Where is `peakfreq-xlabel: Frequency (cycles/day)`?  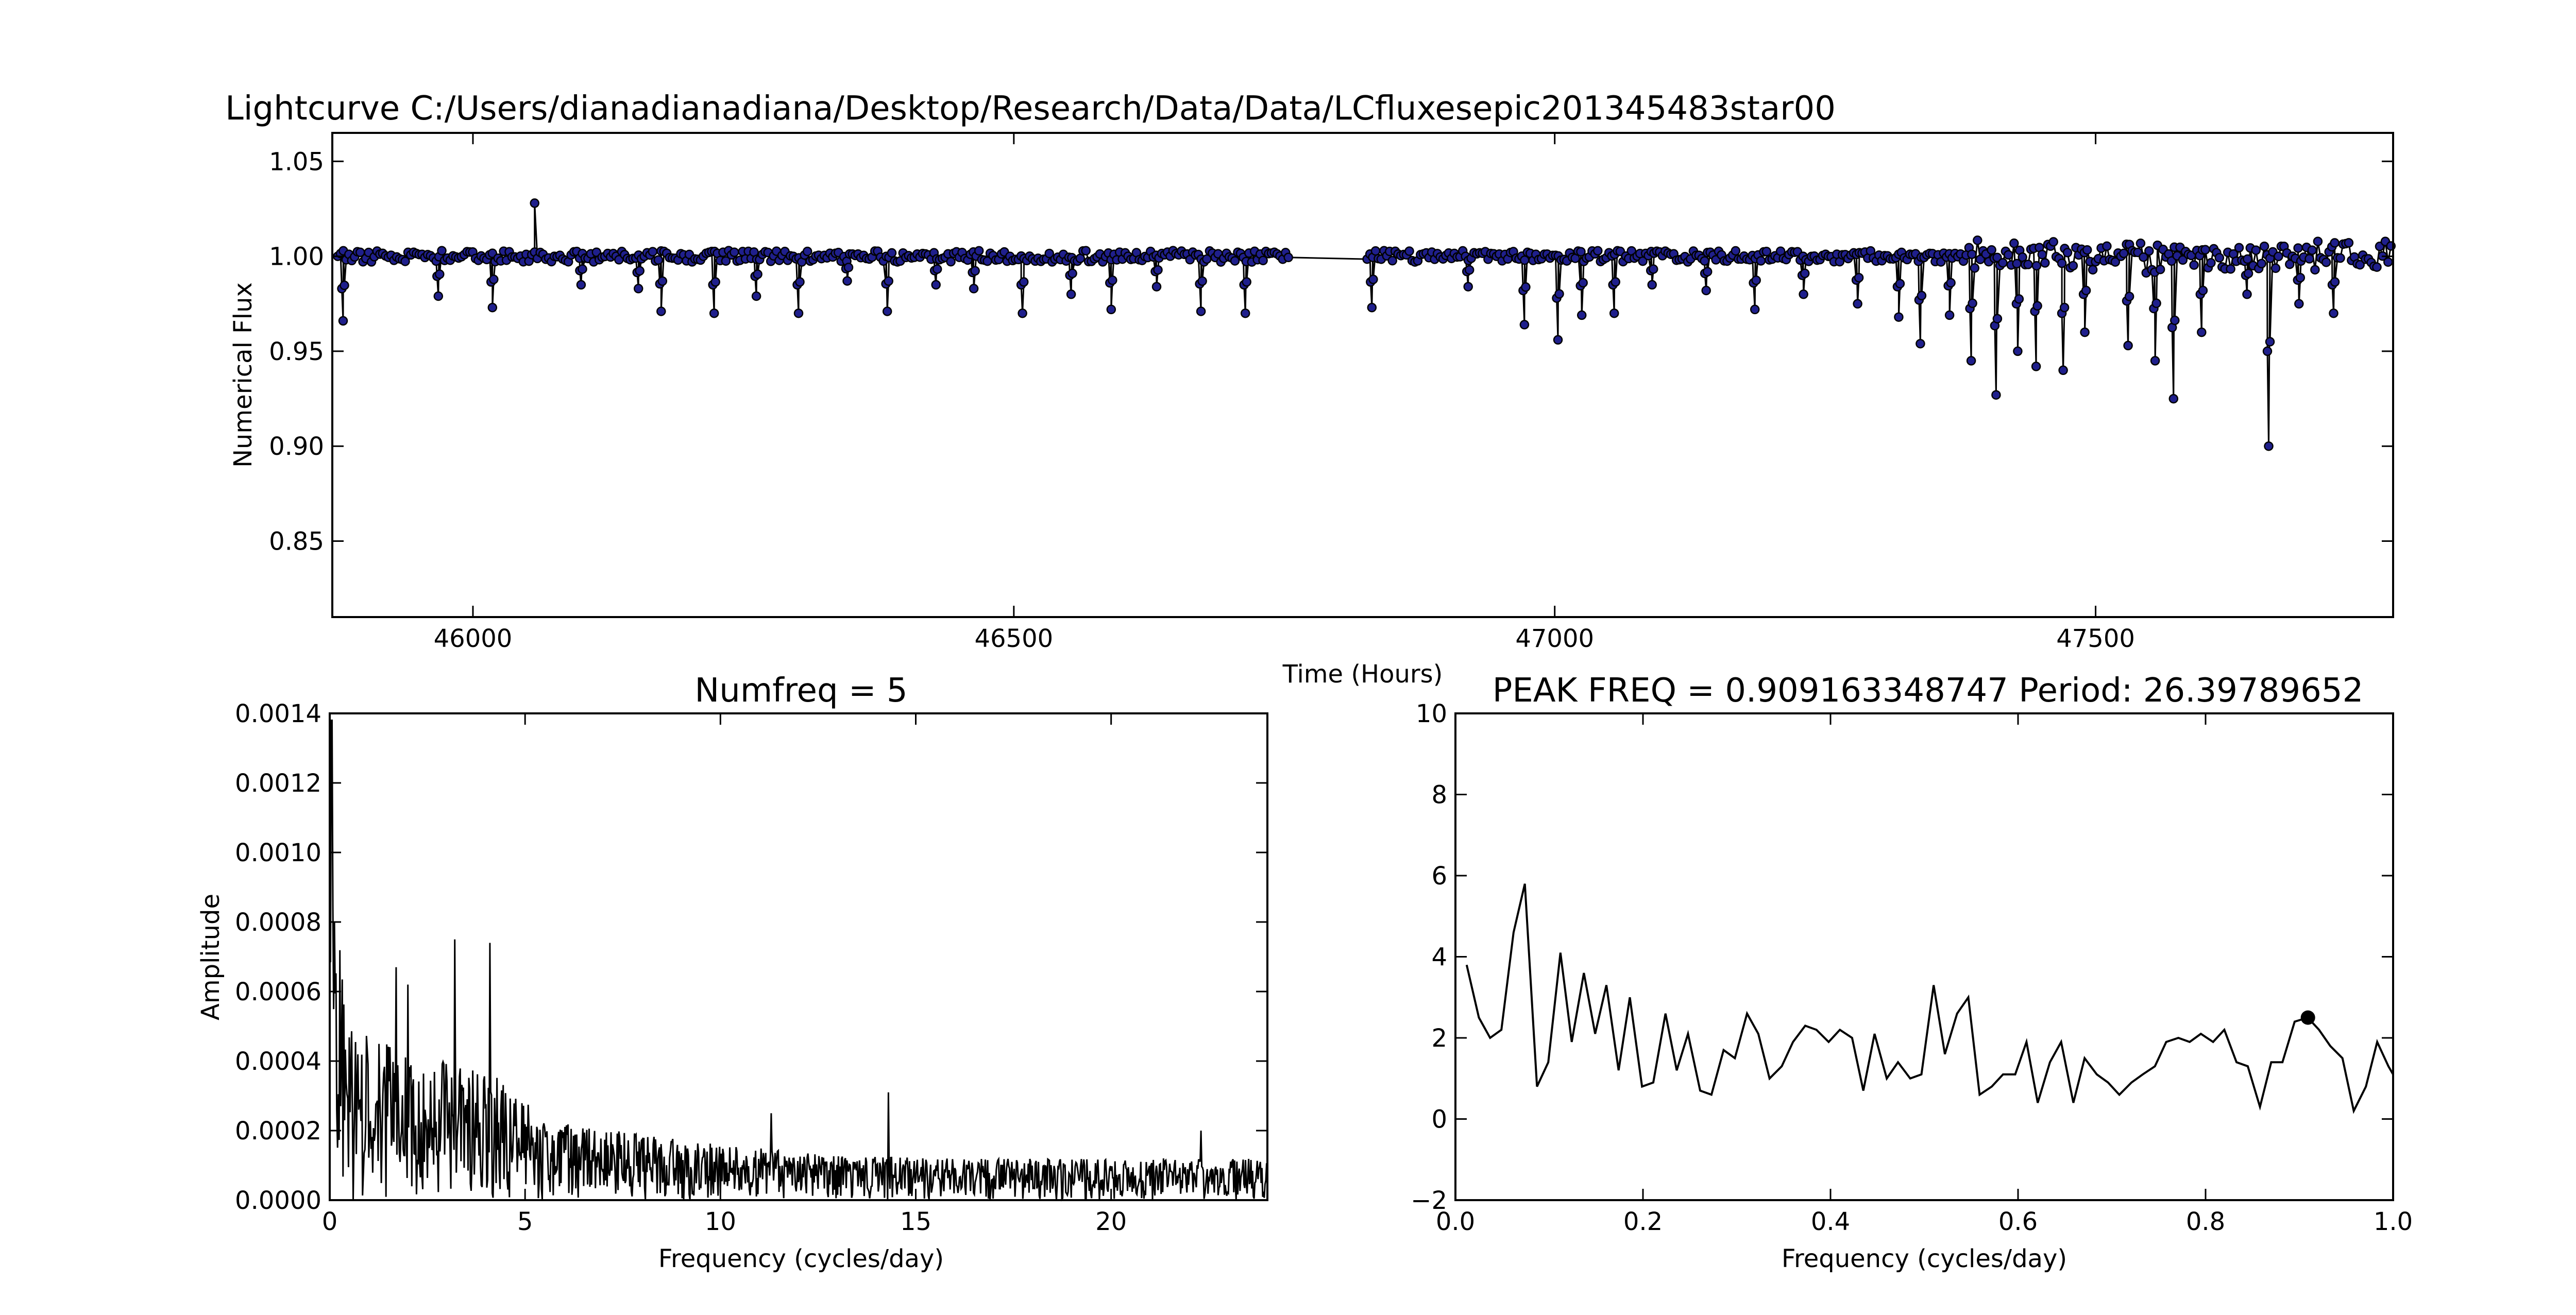 peakfreq-xlabel: Frequency (cycles/day) is located at coordinates (1925, 1258).